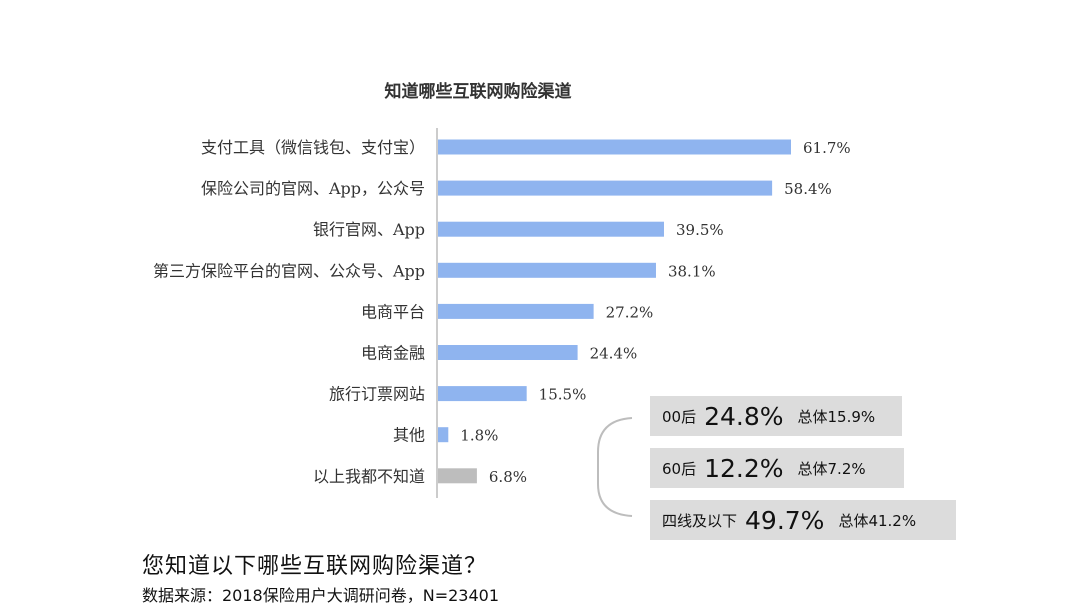 The image size is (1080, 614). What do you see at coordinates (313, 188) in the screenshot?
I see `category-label: 保险公司的官网、App，公众号` at bounding box center [313, 188].